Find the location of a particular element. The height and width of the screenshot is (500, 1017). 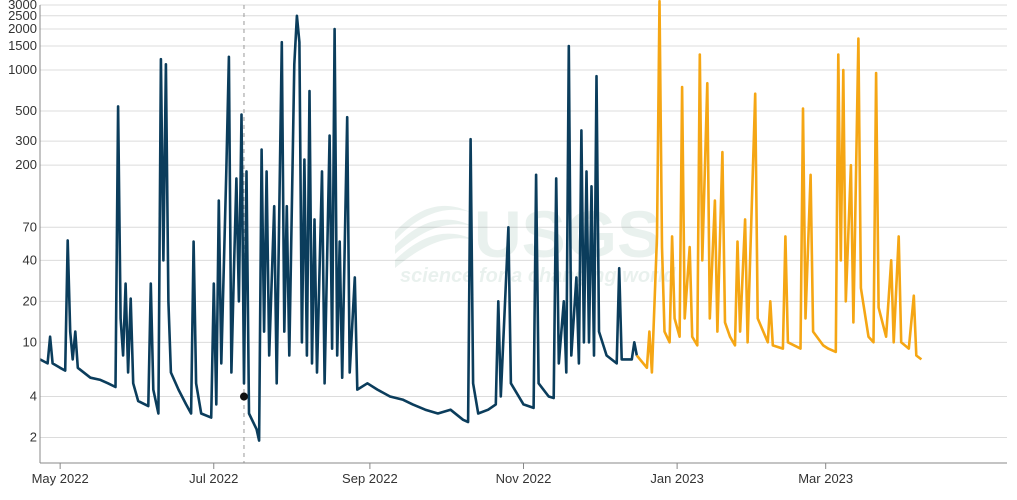

y-tick-label: 70 is located at coordinates (30, 226).